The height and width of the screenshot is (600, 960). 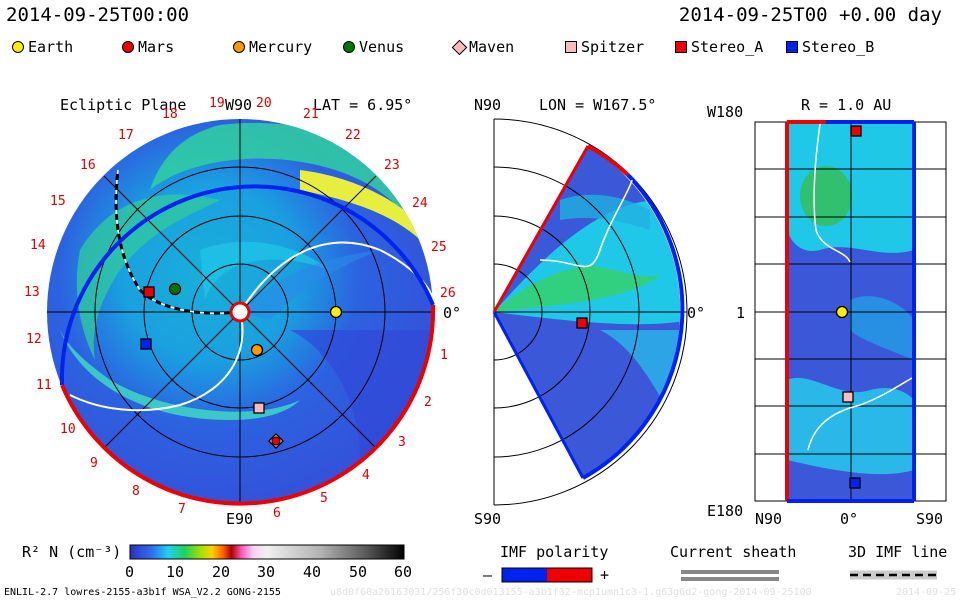 What do you see at coordinates (264, 103) in the screenshot?
I see `sector-label: 20` at bounding box center [264, 103].